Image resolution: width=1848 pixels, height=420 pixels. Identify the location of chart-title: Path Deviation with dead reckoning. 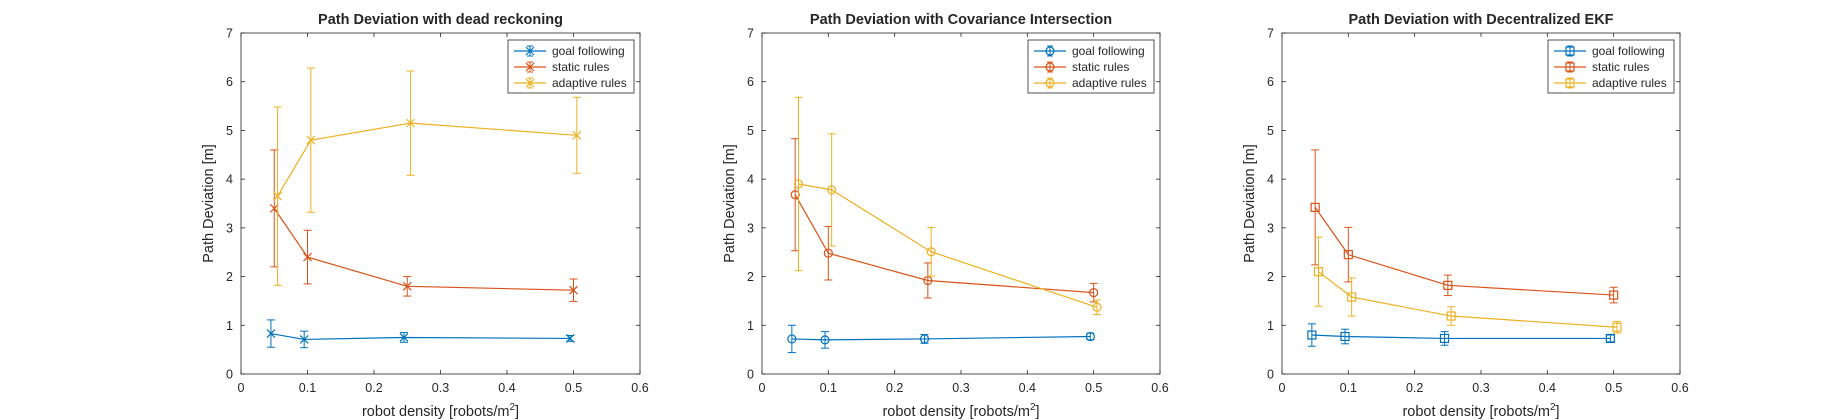
(440, 20).